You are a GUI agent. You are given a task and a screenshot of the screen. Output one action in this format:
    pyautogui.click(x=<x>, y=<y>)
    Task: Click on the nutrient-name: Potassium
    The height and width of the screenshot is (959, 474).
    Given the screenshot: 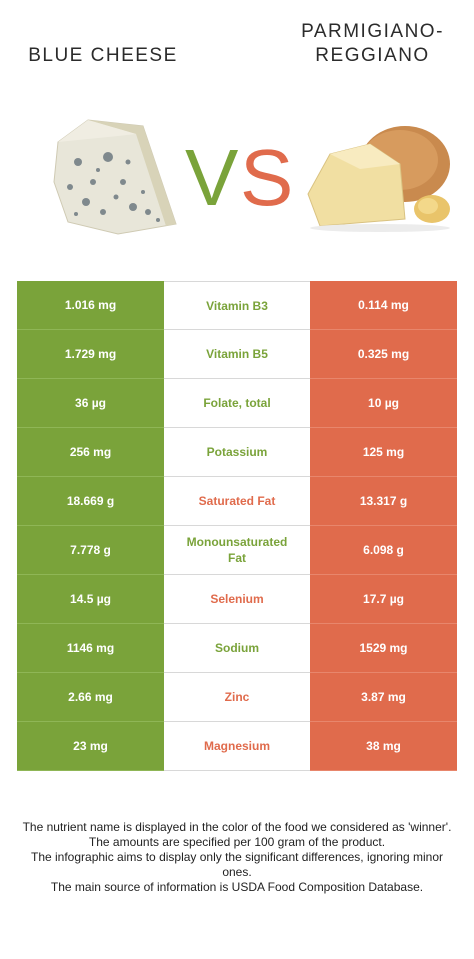 What is the action you would take?
    pyautogui.click(x=237, y=452)
    